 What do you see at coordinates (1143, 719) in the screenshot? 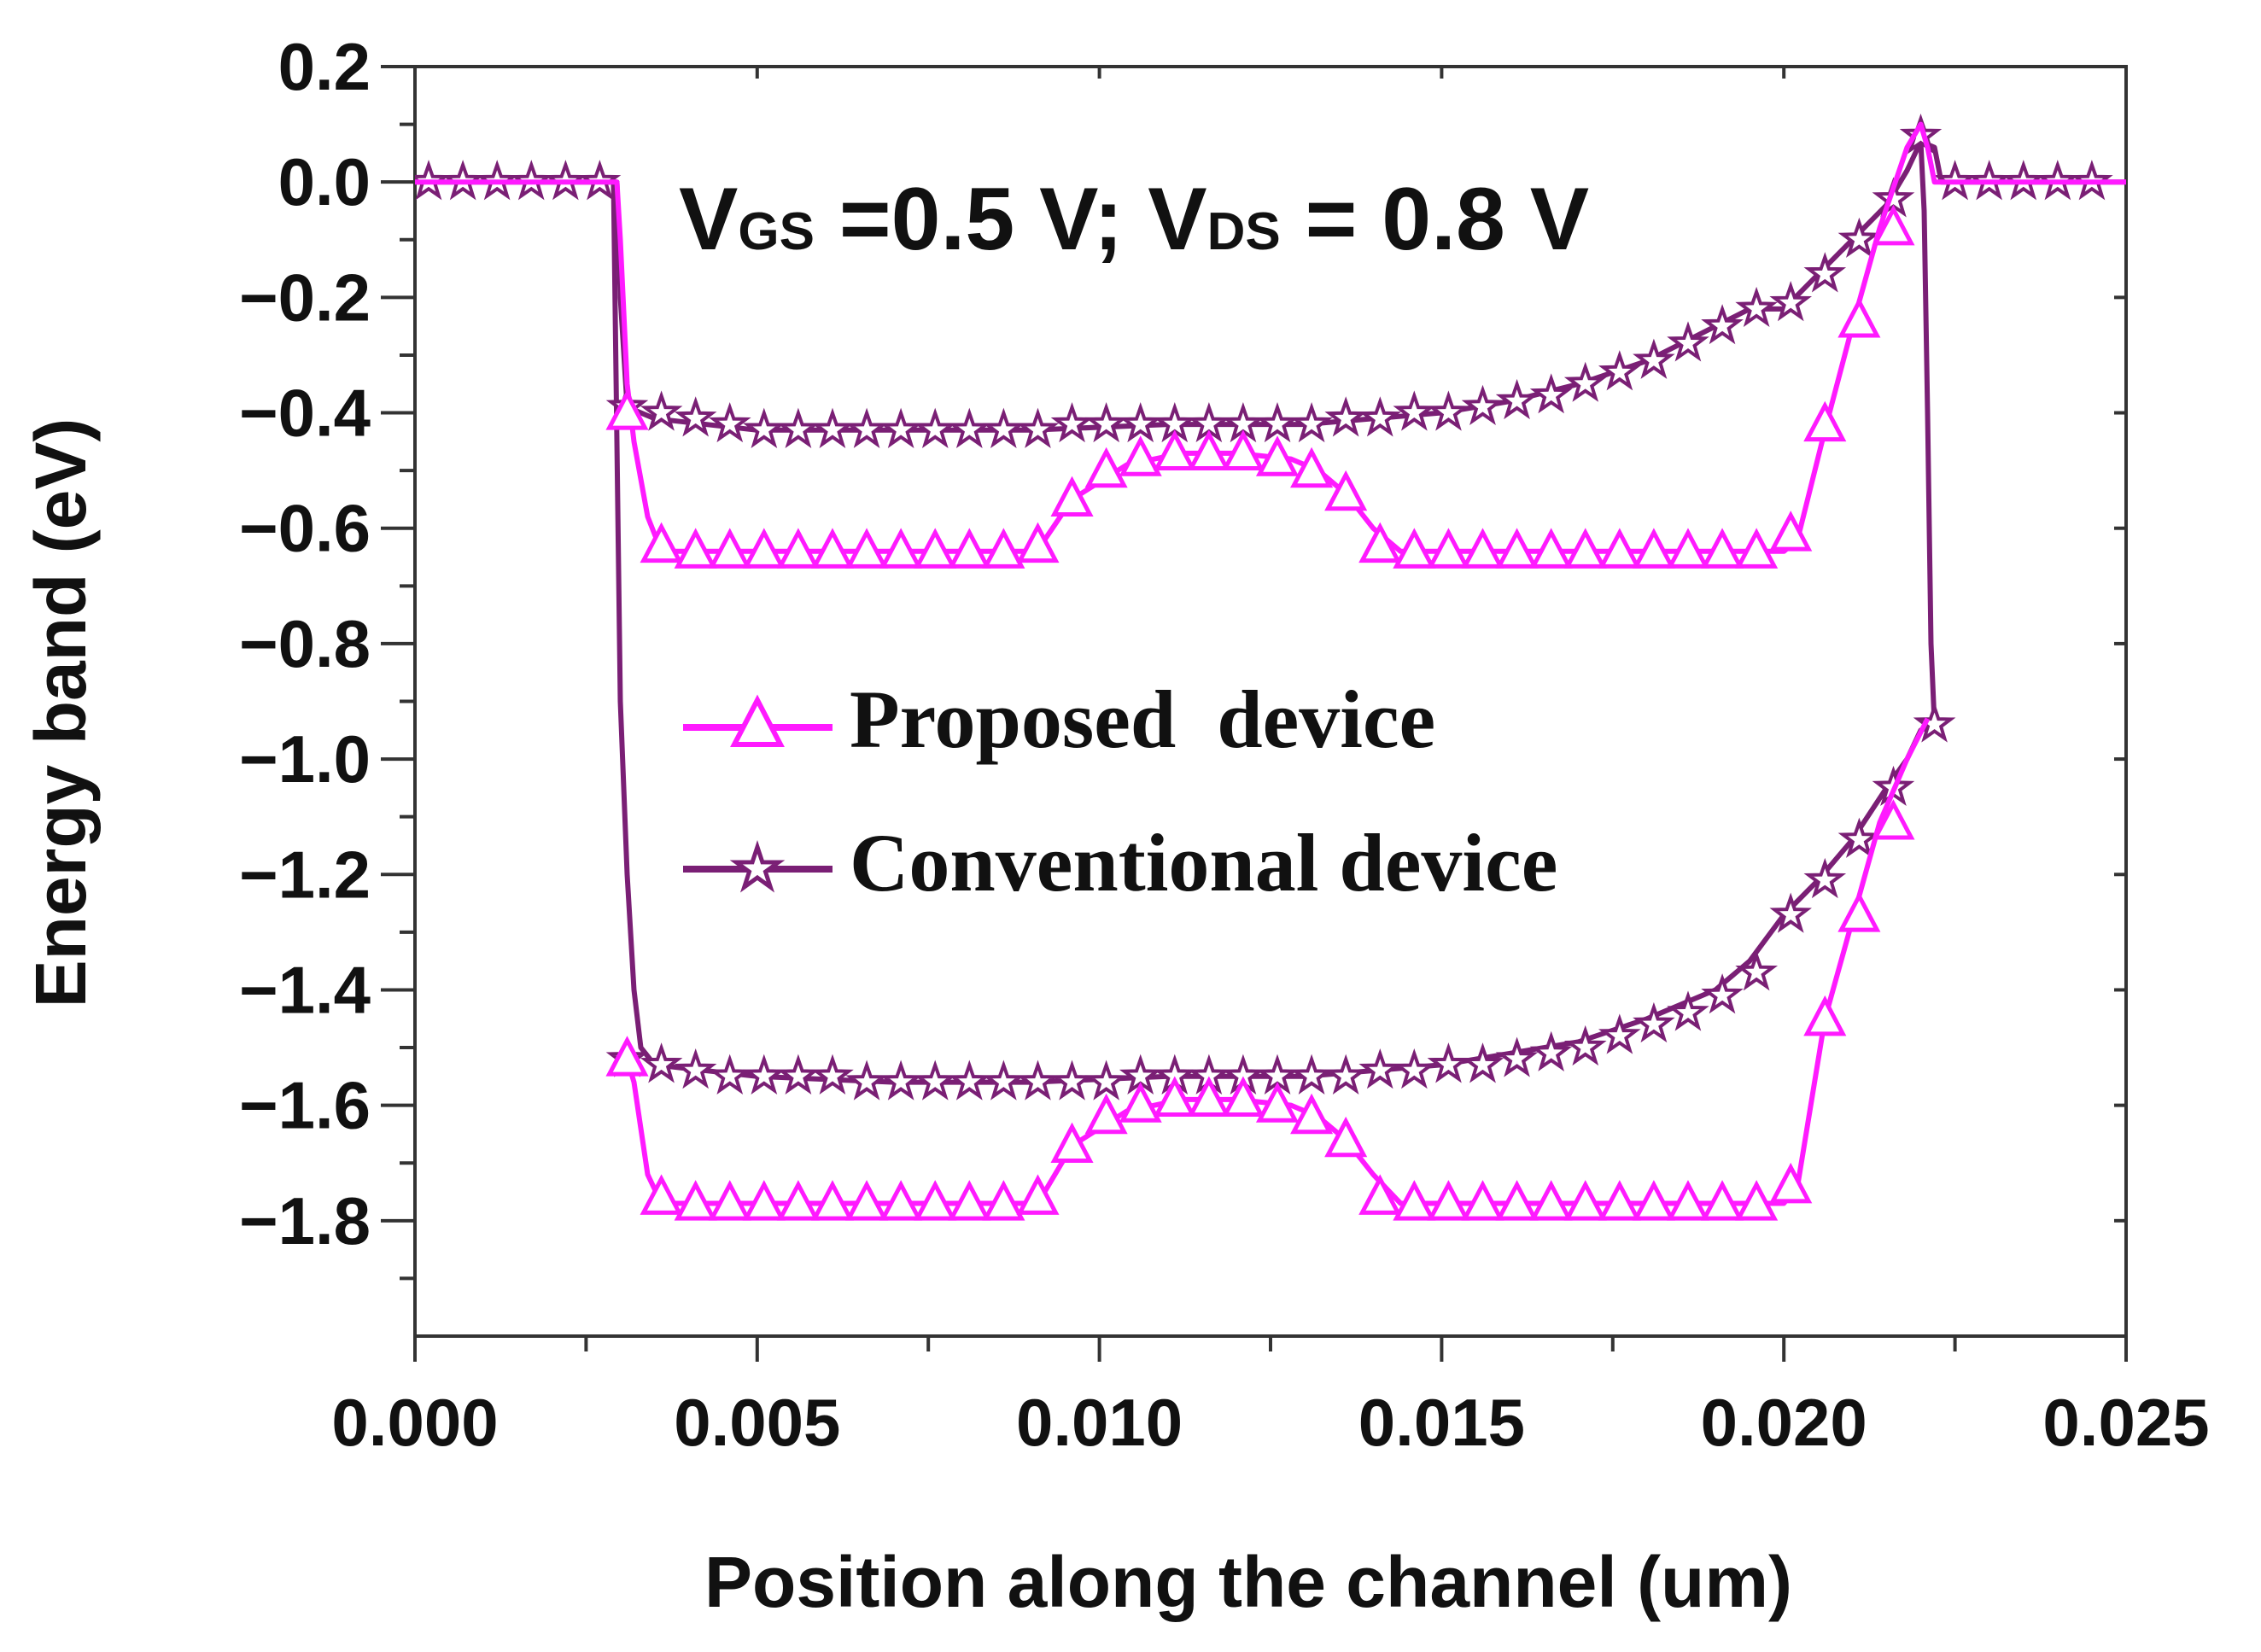
I see `legend-label-proposed: Proposed device` at bounding box center [1143, 719].